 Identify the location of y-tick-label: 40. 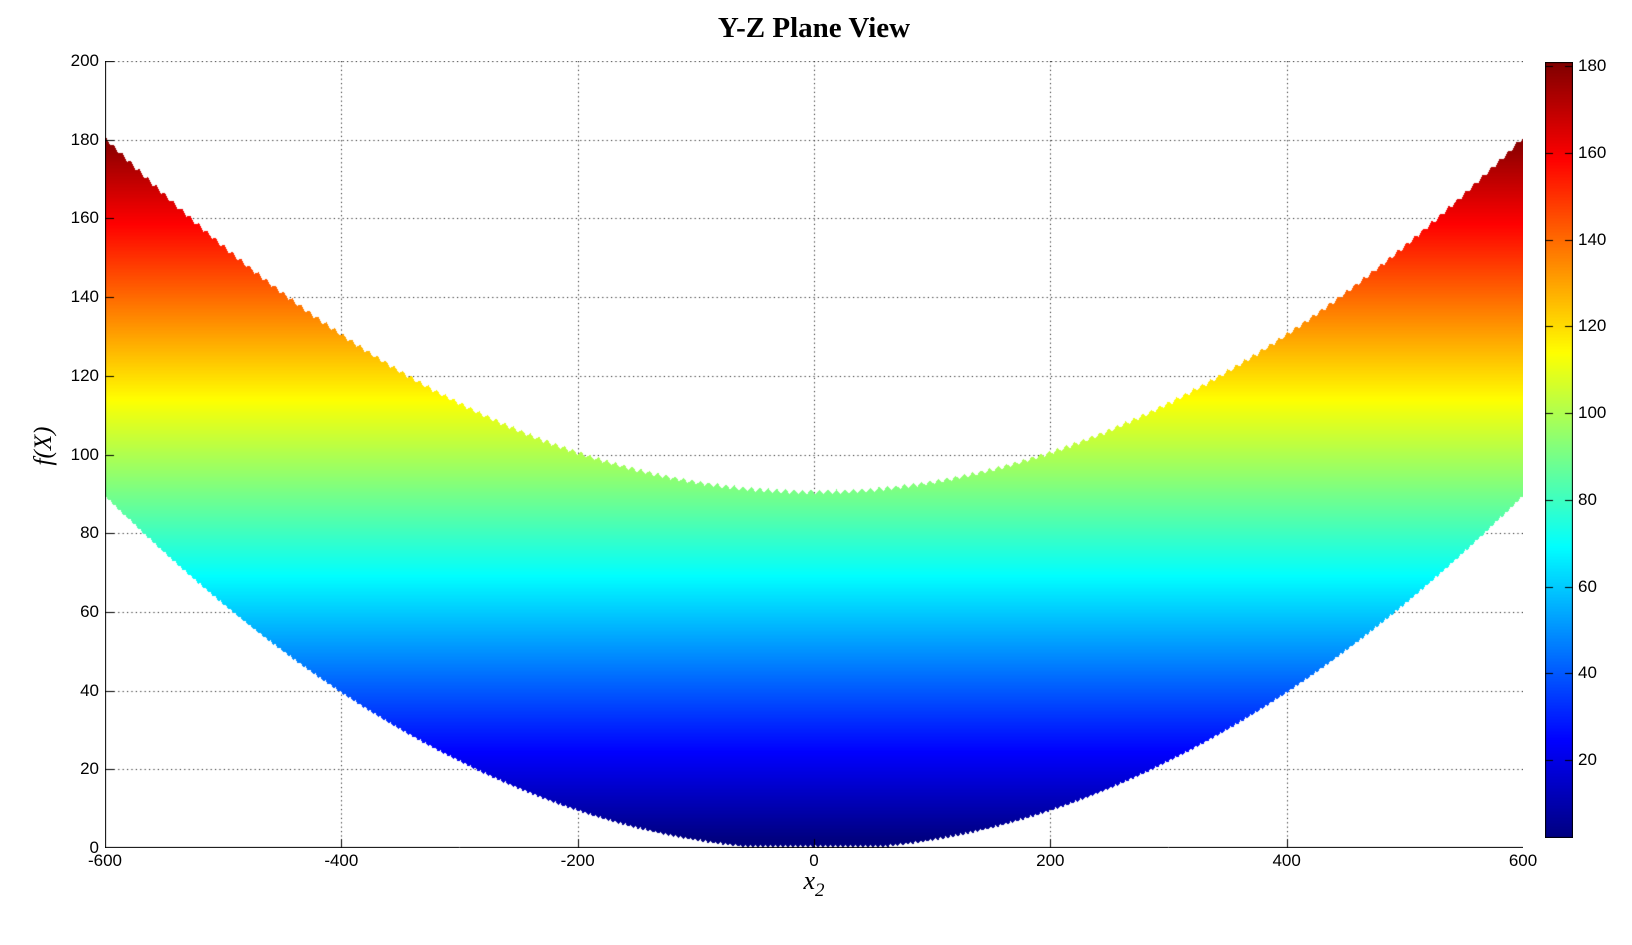
(89, 690).